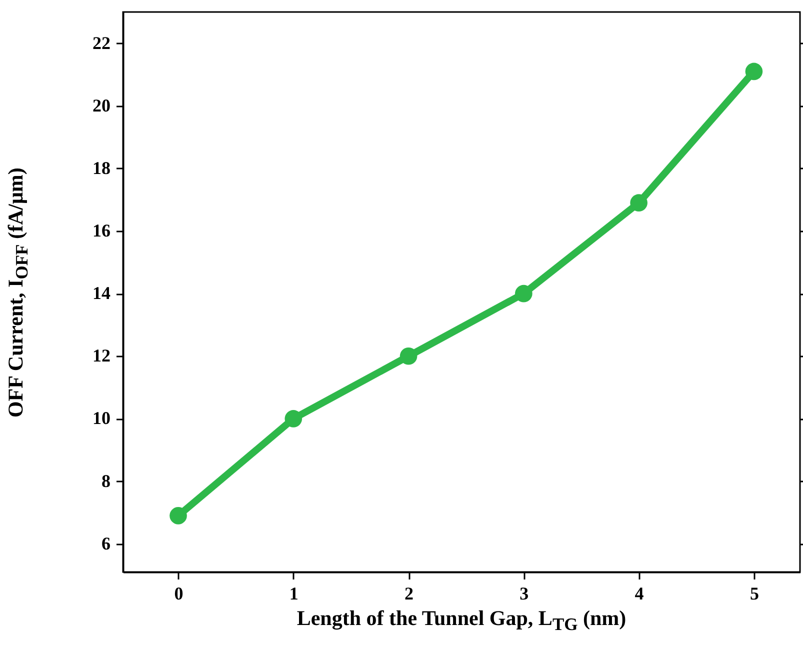 The image size is (803, 664). Describe the element at coordinates (462, 621) in the screenshot. I see `x-axis-title: Length of the Tunnel Gap, L$_{TG}$ (nm)` at that location.